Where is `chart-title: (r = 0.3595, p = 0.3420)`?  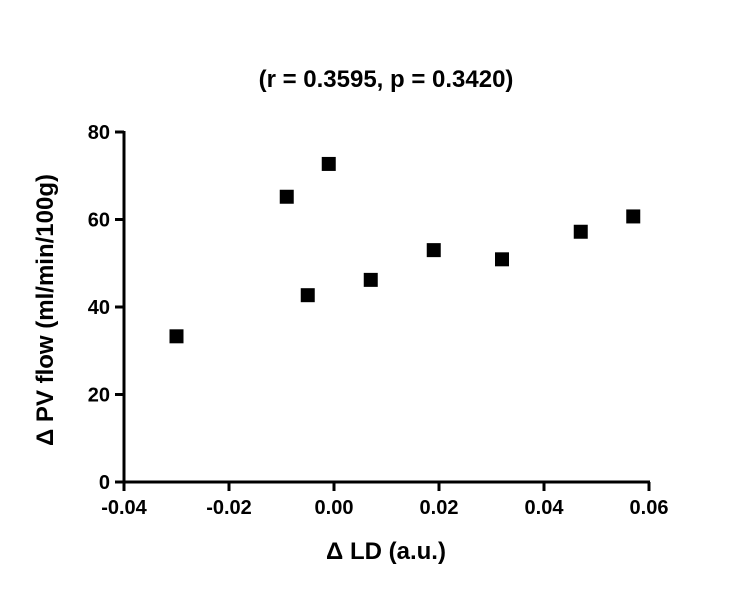
chart-title: (r = 0.3595, p = 0.3420) is located at coordinates (386, 79).